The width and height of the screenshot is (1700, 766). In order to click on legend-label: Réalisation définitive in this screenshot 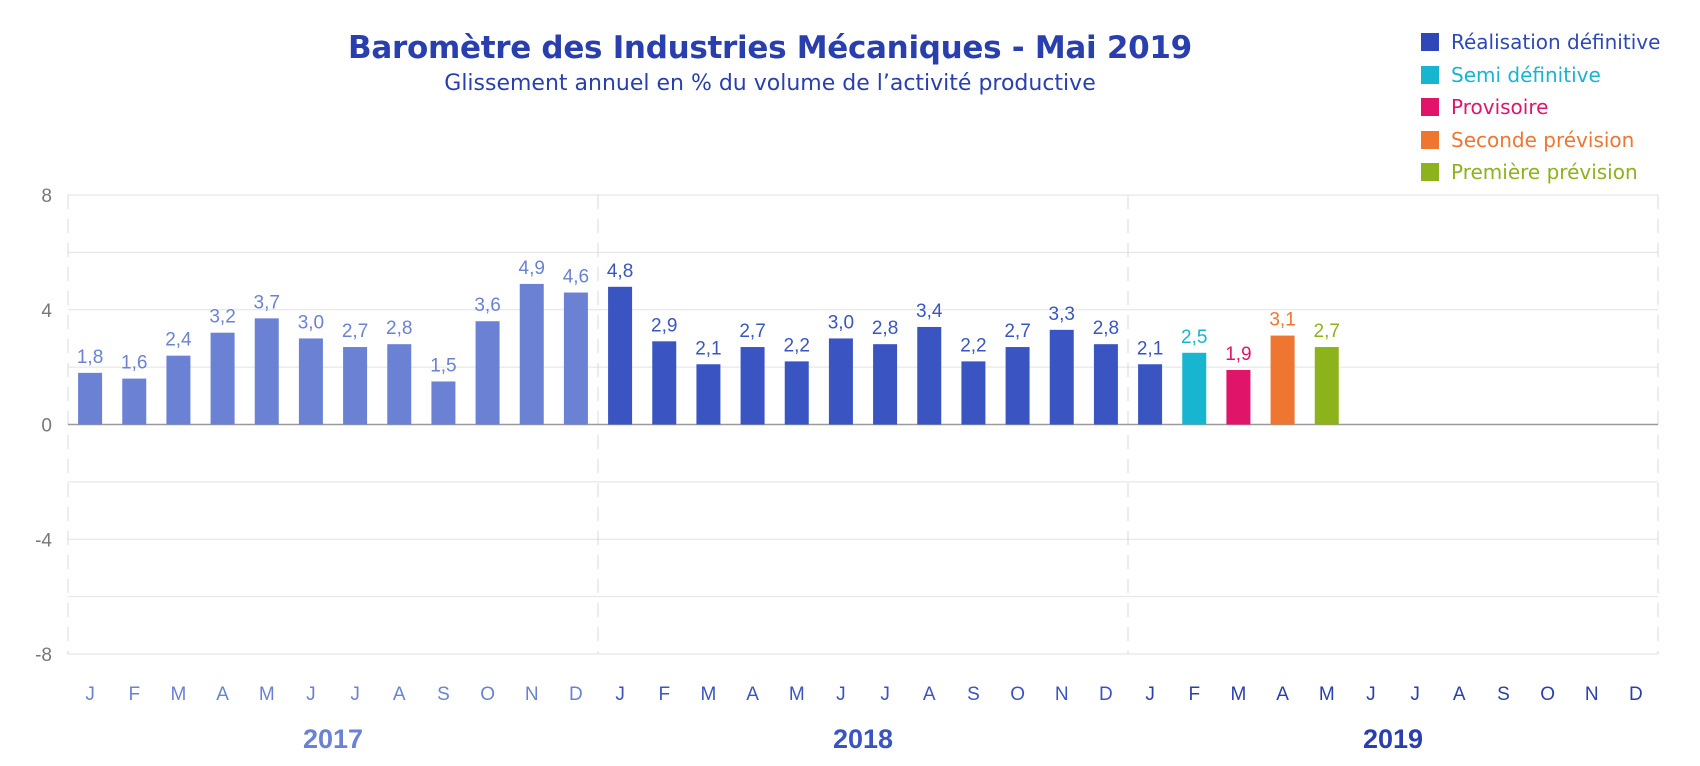, I will do `click(1556, 42)`.